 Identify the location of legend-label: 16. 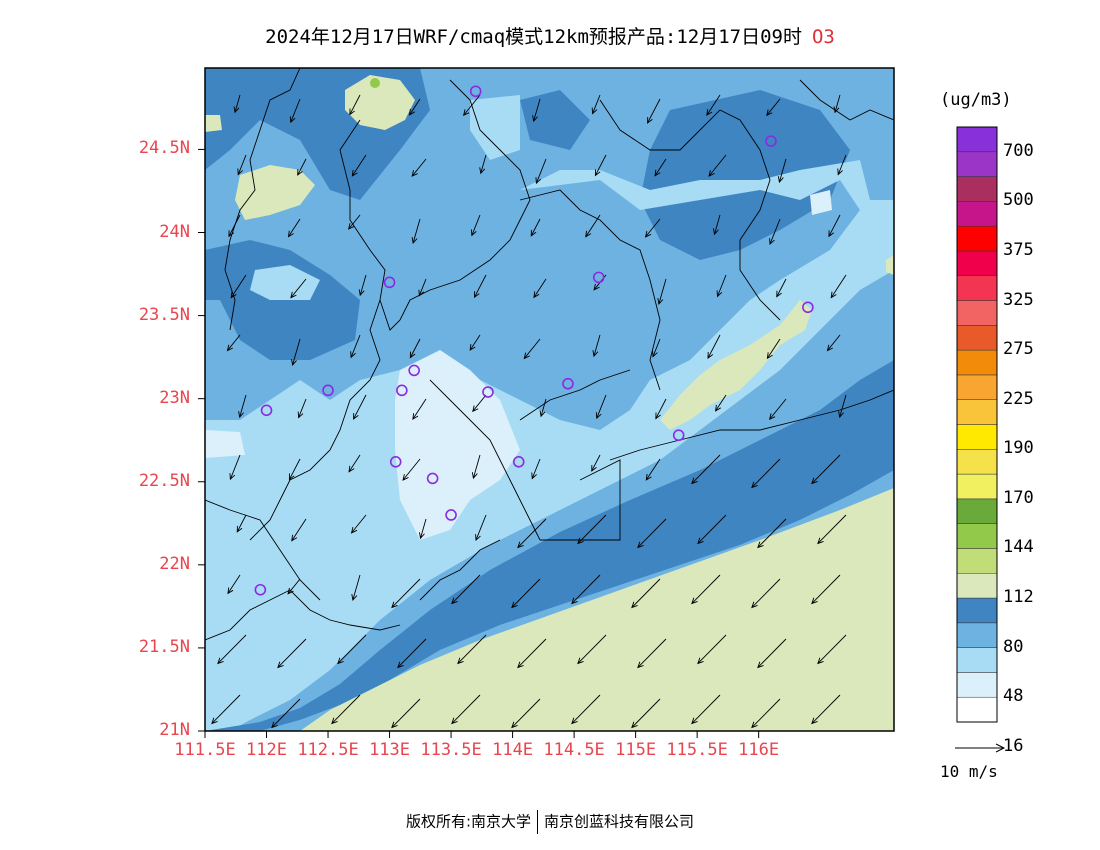
(1013, 745).